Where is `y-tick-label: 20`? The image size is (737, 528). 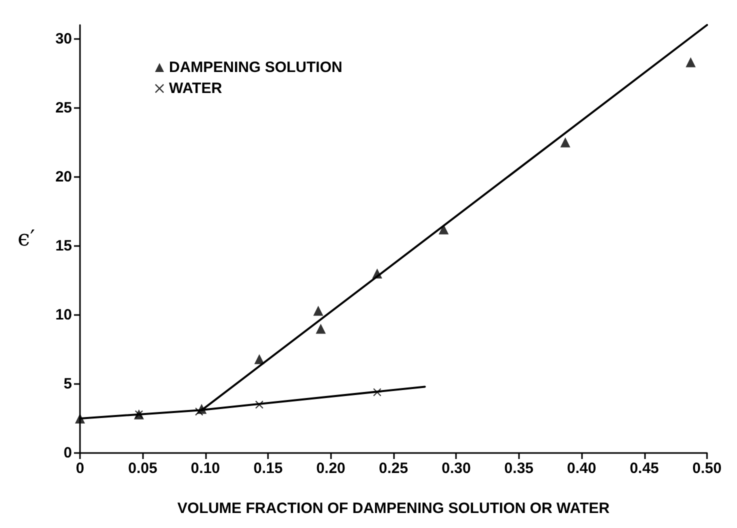 y-tick-label: 20 is located at coordinates (63, 177).